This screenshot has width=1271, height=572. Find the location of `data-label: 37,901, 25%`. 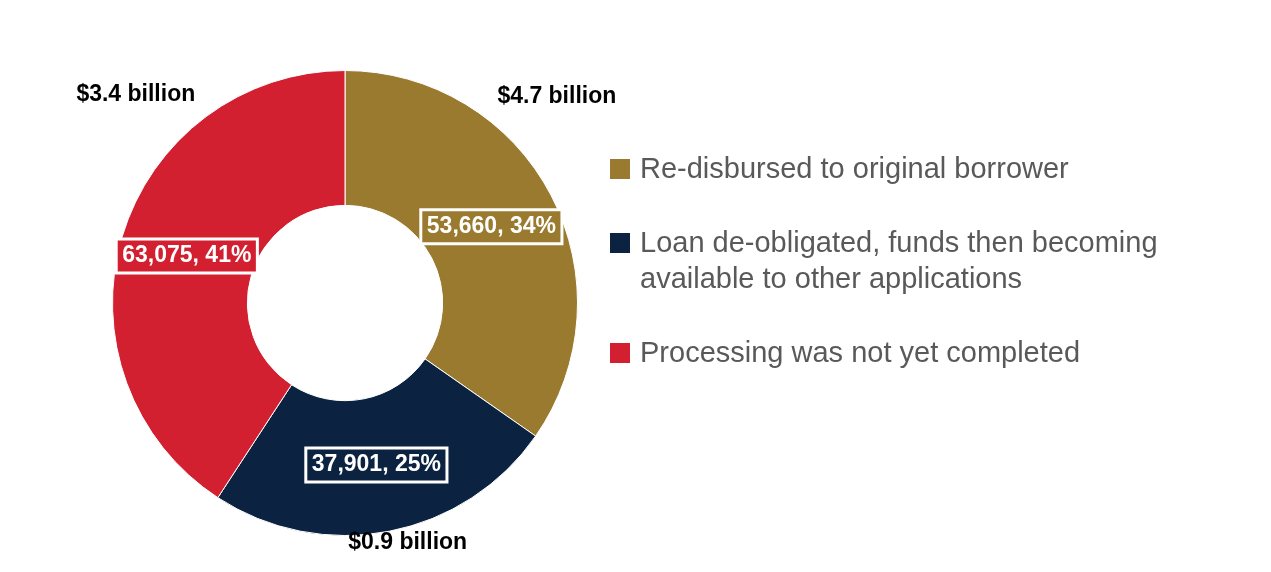

data-label: 37,901, 25% is located at coordinates (376, 463).